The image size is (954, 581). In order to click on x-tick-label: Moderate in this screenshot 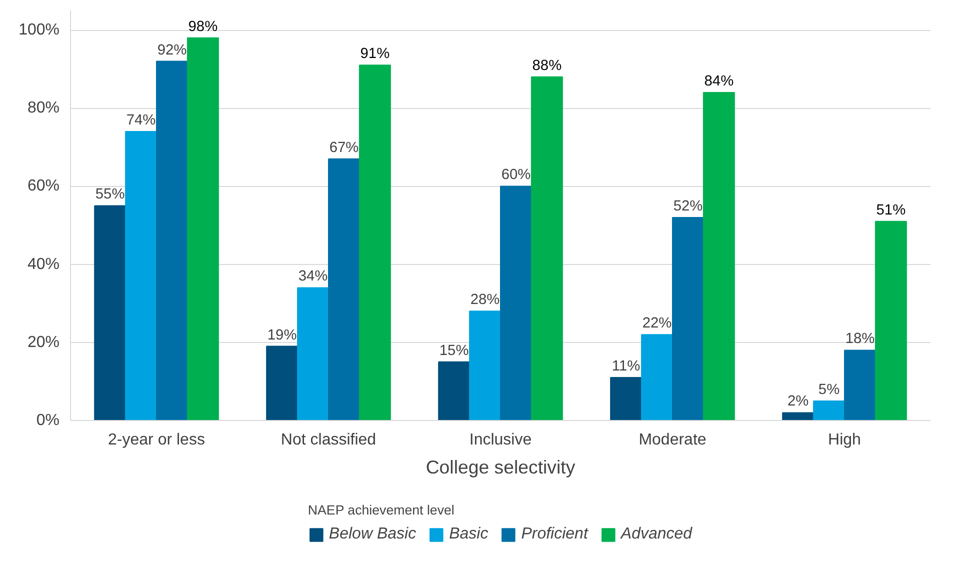, I will do `click(672, 440)`.